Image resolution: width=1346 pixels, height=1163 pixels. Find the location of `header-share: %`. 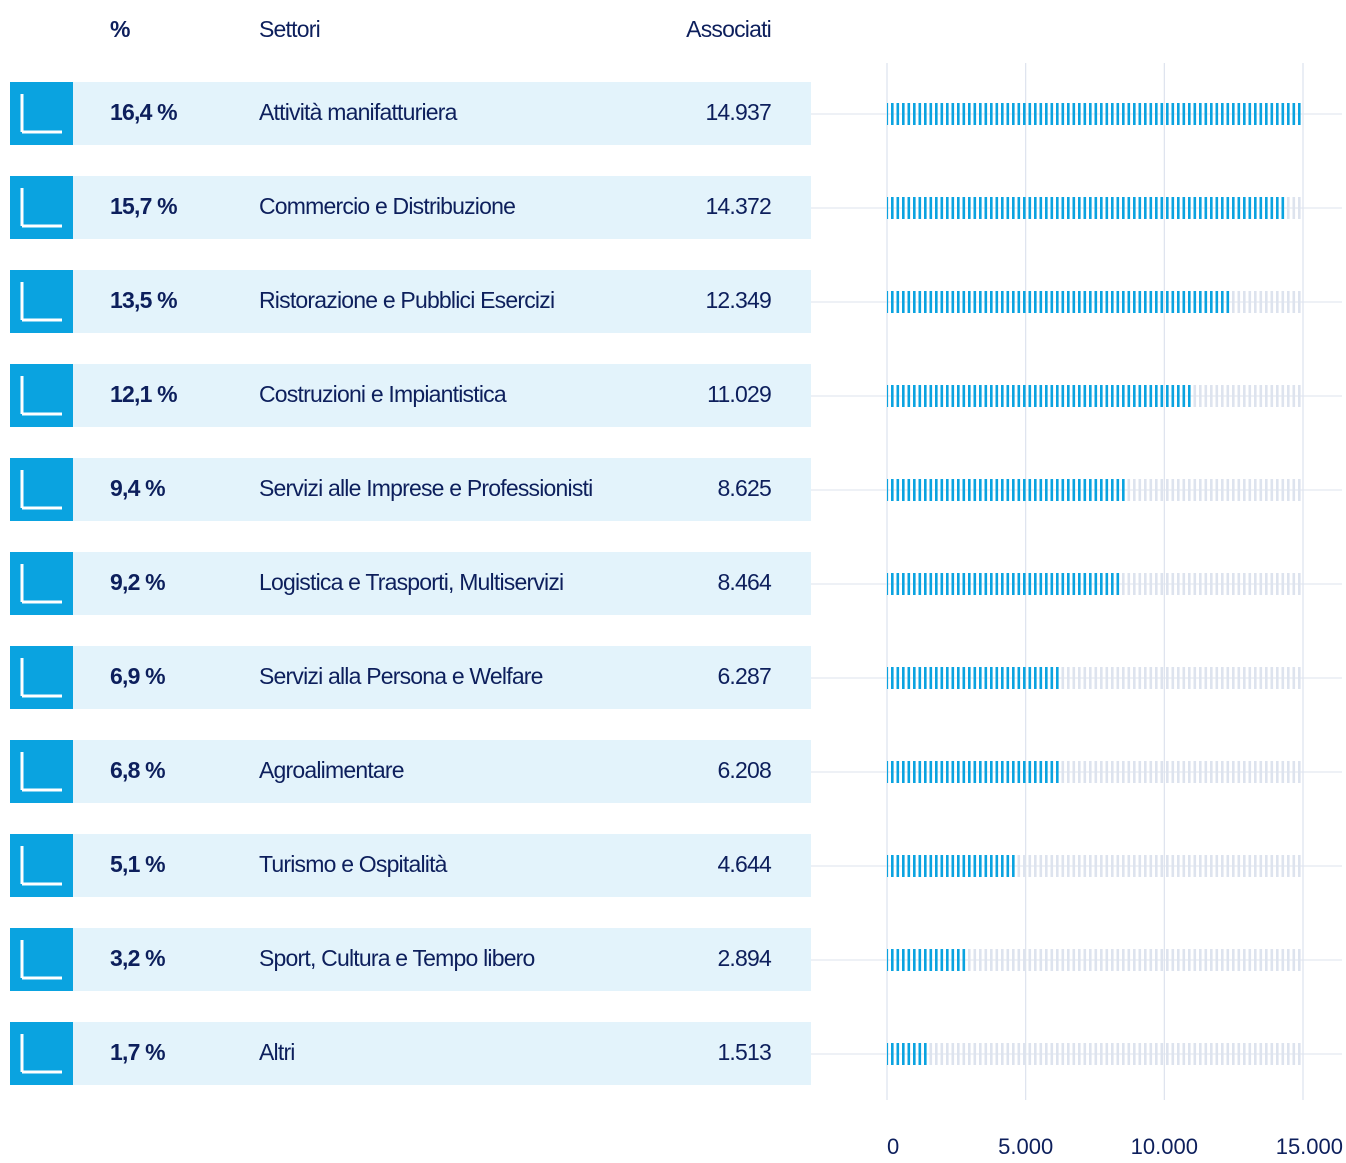

header-share: % is located at coordinates (120, 29).